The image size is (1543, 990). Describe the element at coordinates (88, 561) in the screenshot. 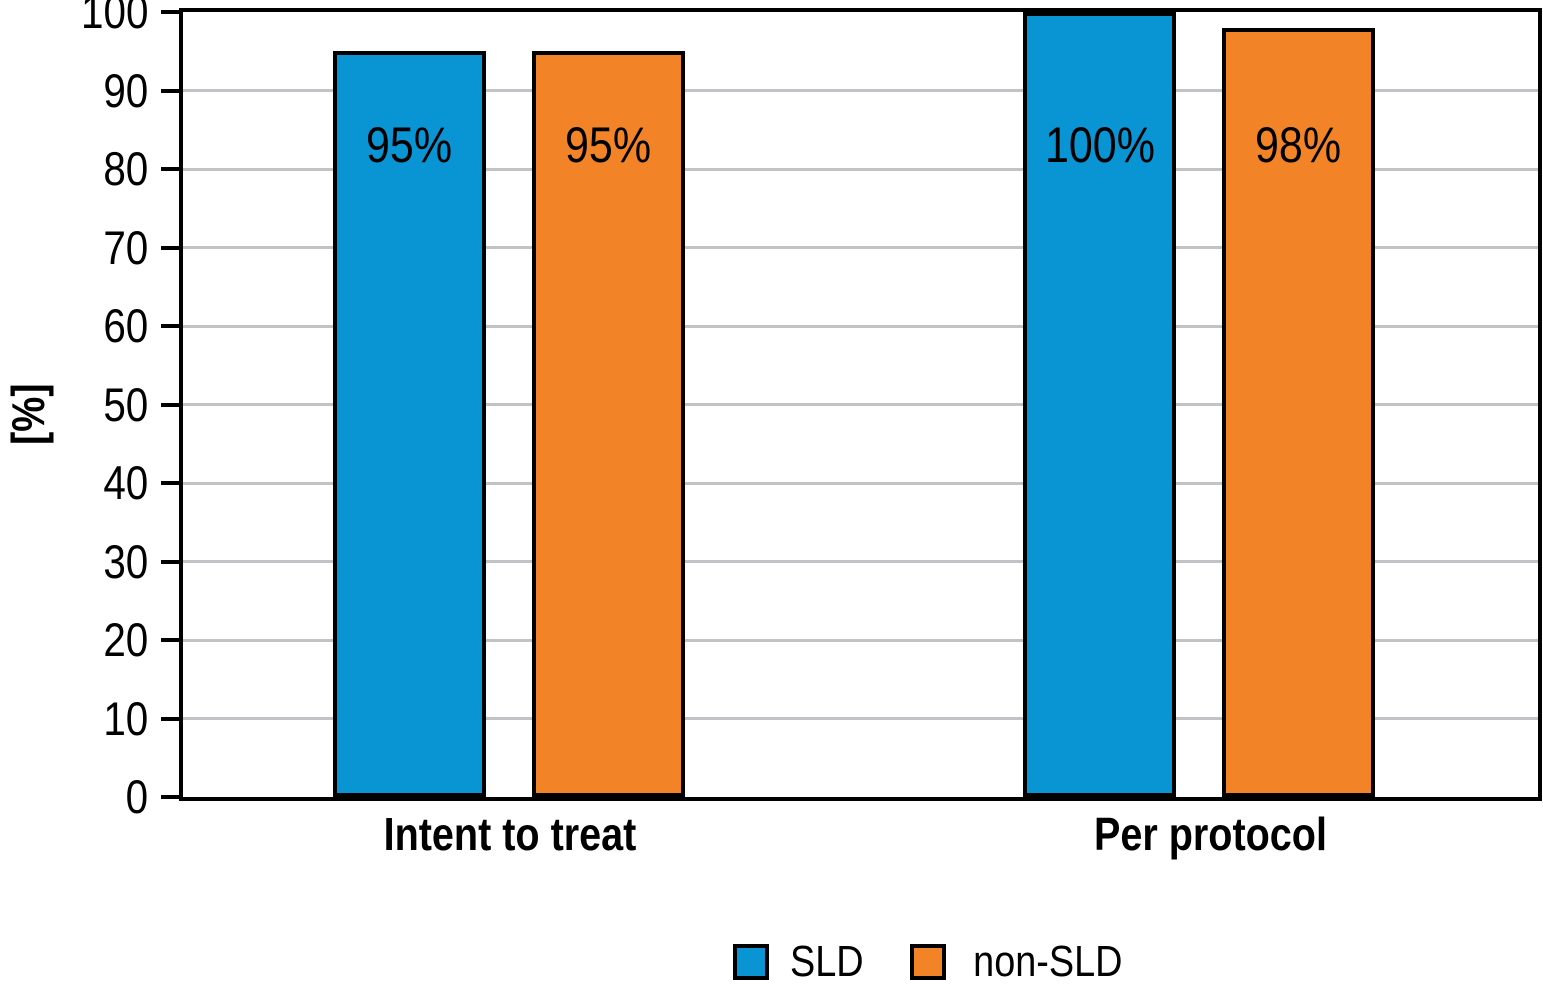

I see `y-axis-tick-label: 30` at that location.